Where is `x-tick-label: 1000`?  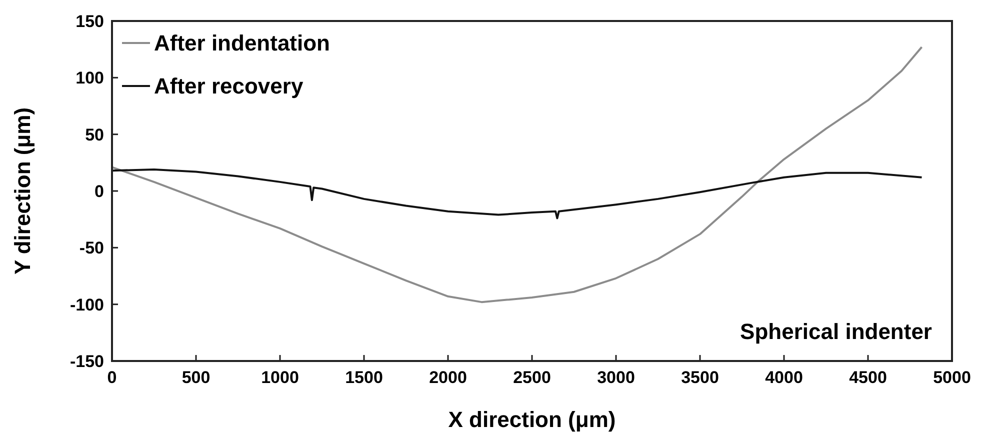
x-tick-label: 1000 is located at coordinates (280, 377).